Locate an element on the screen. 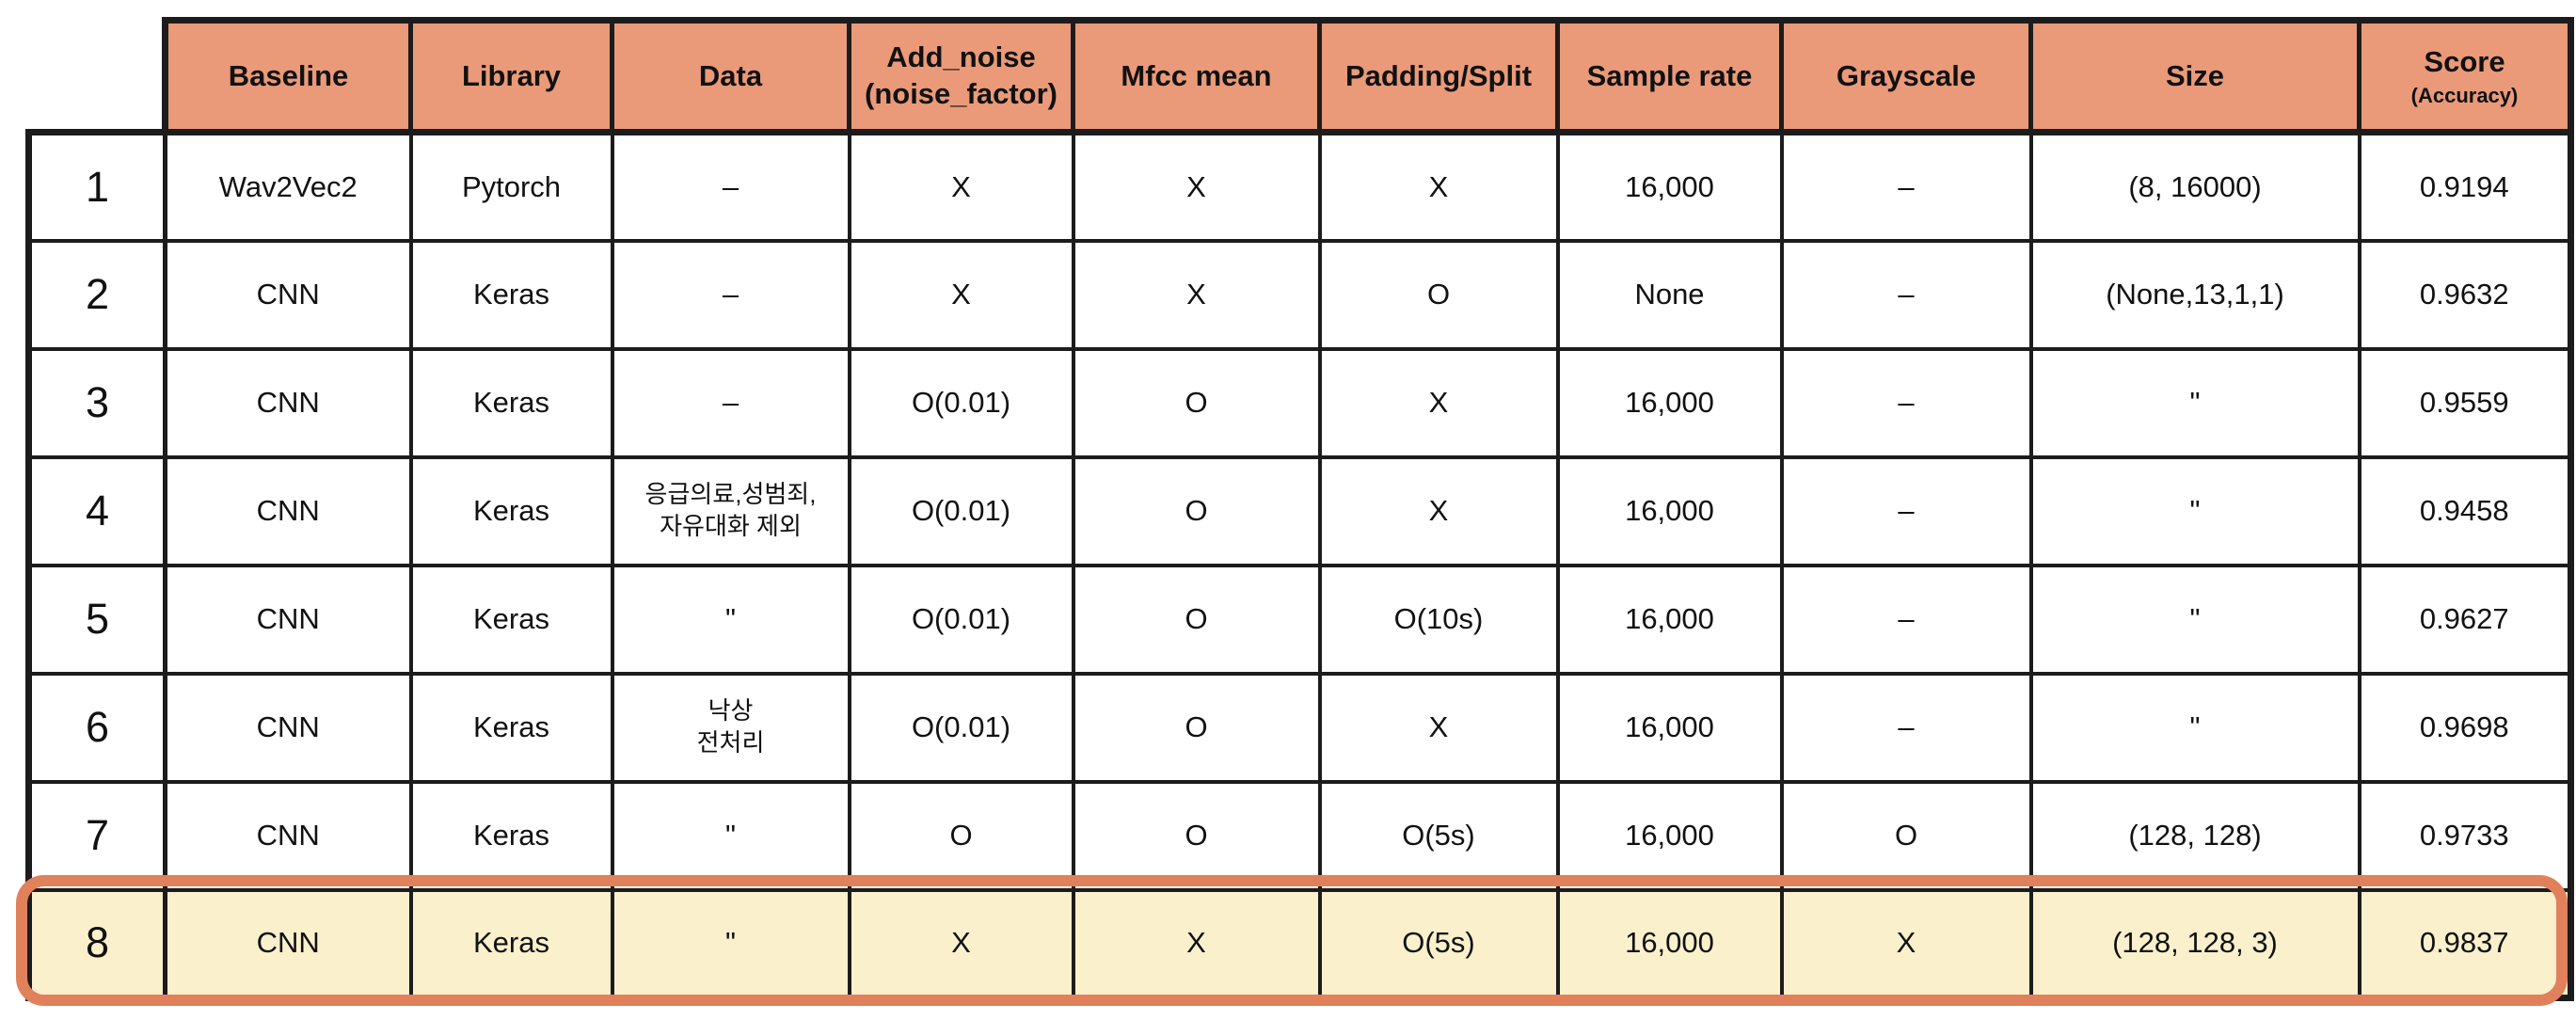  score-label: Score is located at coordinates (2464, 61).